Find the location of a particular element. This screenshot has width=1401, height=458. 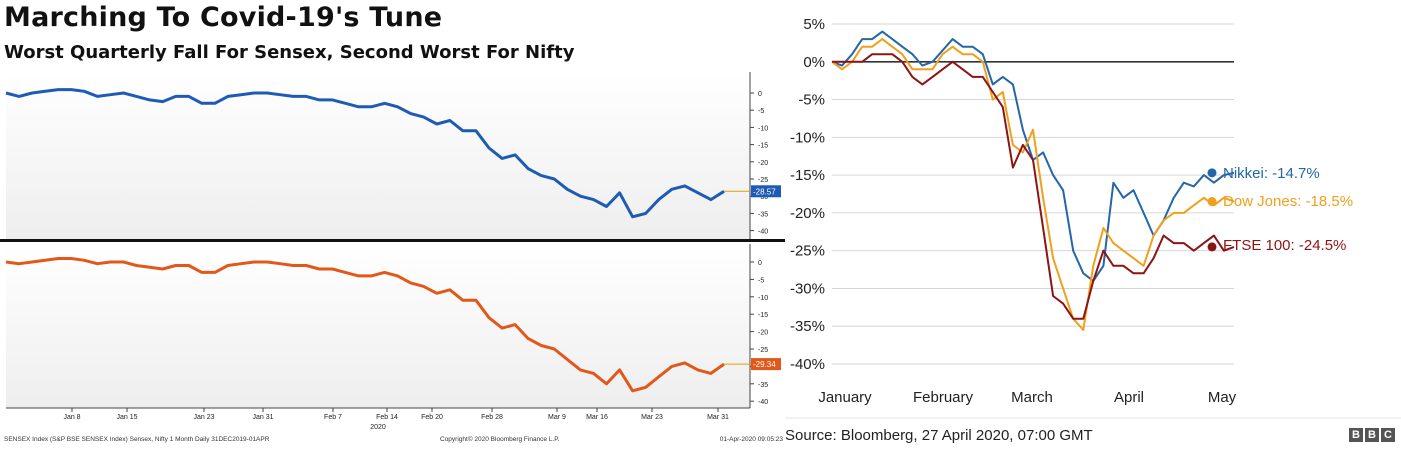

y-tick-label: -20% is located at coordinates (807, 213).